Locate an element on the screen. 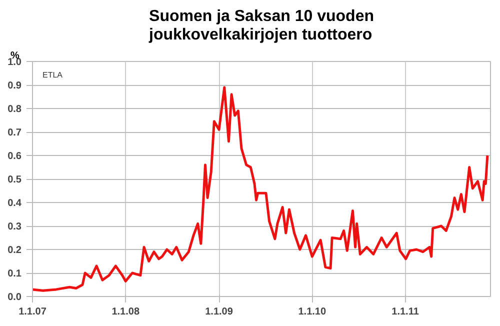 Image resolution: width=500 pixels, height=326 pixels. y-tick-label: 0.5 is located at coordinates (15, 180).